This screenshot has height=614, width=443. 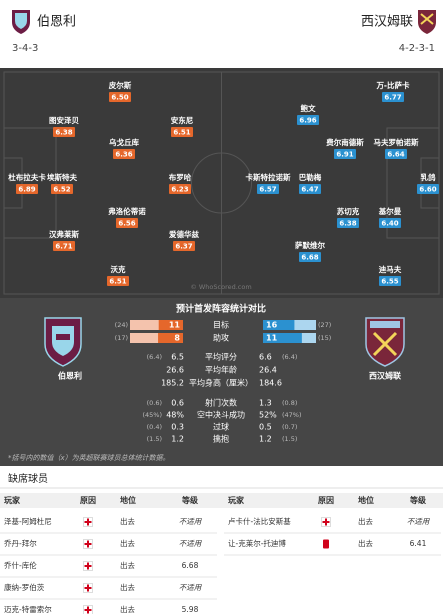 I want to click on player-rating: 6.71, so click(x=63, y=247).